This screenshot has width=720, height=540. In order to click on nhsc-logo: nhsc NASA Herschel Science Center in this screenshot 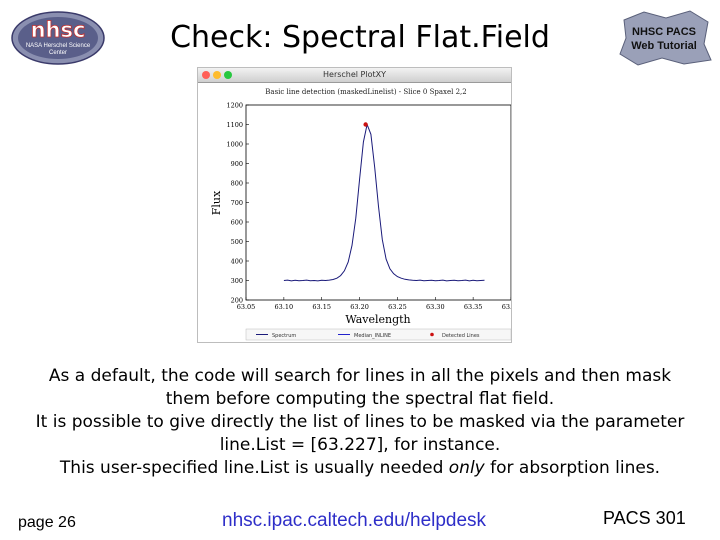, I will do `click(58, 38)`.